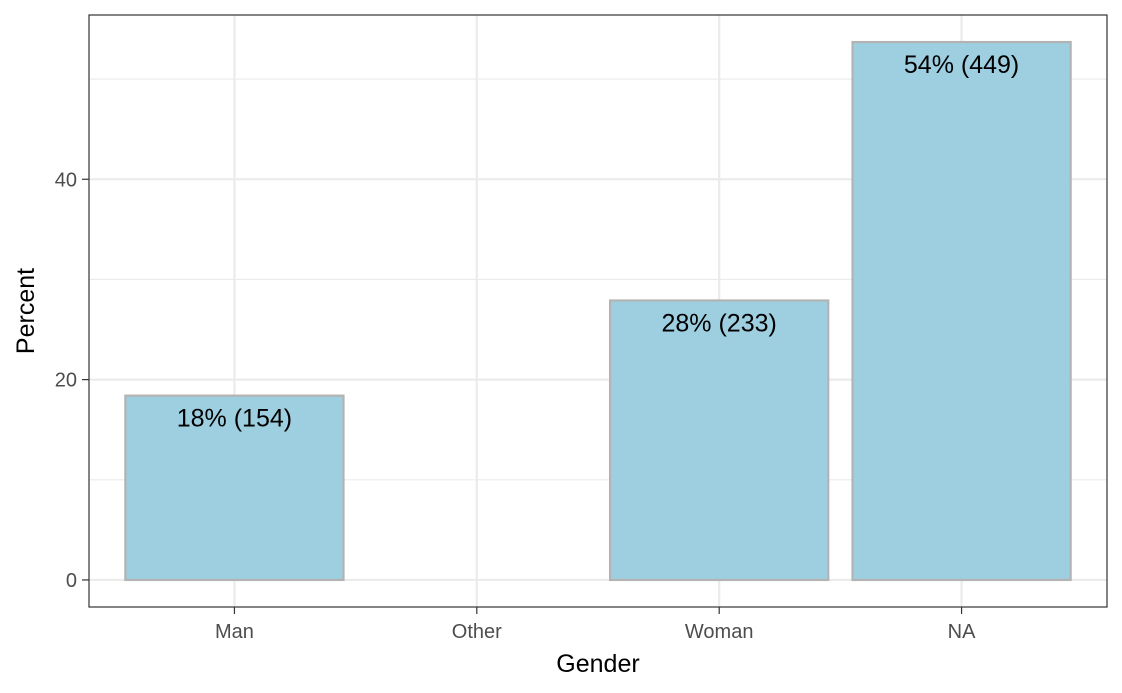 Image resolution: width=1122 pixels, height=693 pixels. Describe the element at coordinates (719, 632) in the screenshot. I see `x-tick-label-woman: Woman` at that location.